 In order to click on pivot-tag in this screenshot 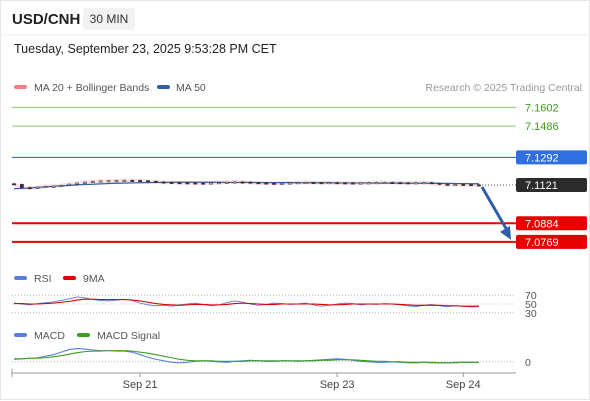, I will do `click(551, 157)`.